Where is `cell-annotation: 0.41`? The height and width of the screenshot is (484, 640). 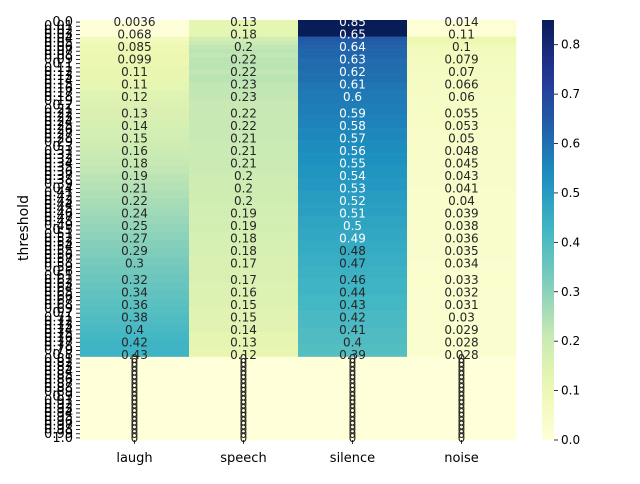
cell-annotation: 0.41 is located at coordinates (352, 330).